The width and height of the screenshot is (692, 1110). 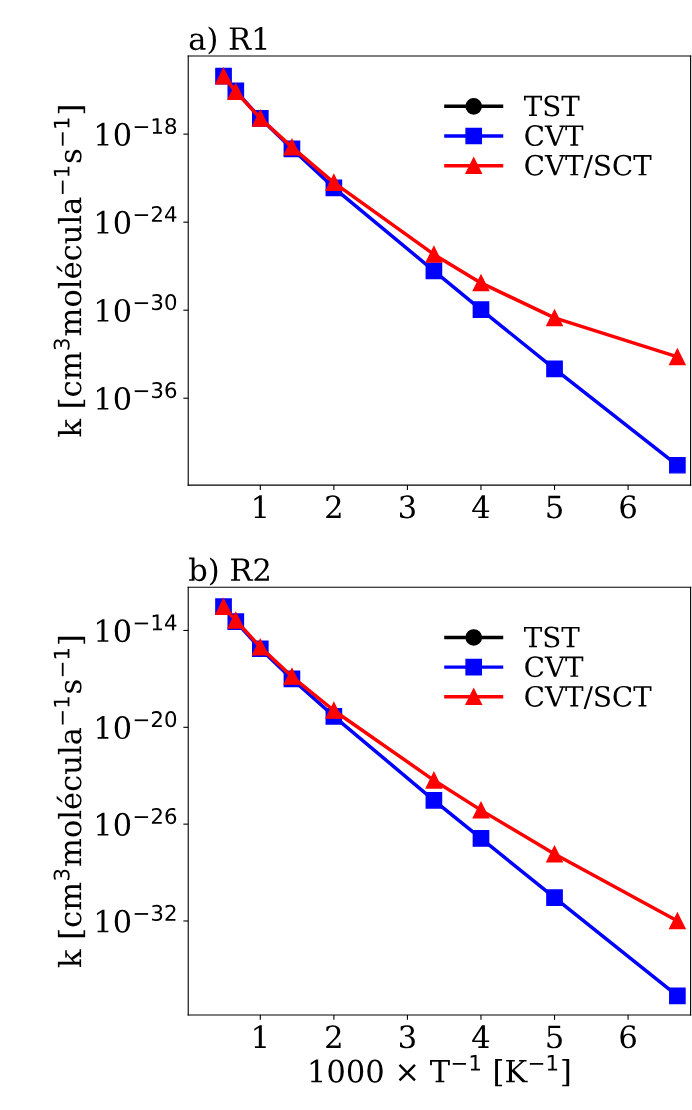 I want to click on y-tick-label: 10$^{−14}$, so click(x=136, y=628).